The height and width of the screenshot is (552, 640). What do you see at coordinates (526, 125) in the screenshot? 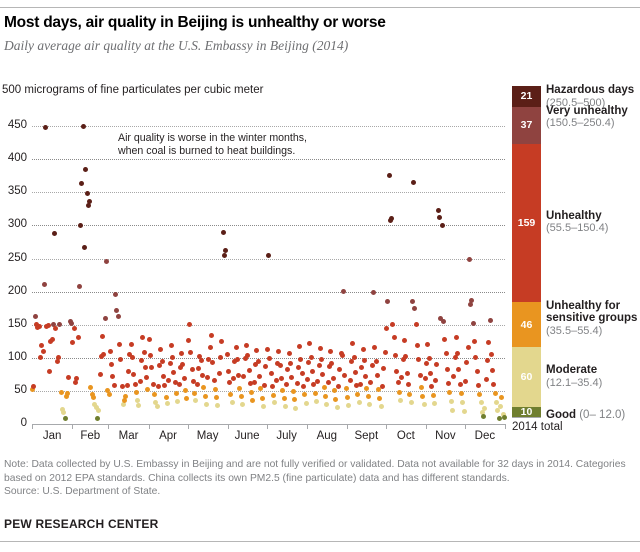
I see `legend-swatch-very-unhealthy: 37` at bounding box center [526, 125].